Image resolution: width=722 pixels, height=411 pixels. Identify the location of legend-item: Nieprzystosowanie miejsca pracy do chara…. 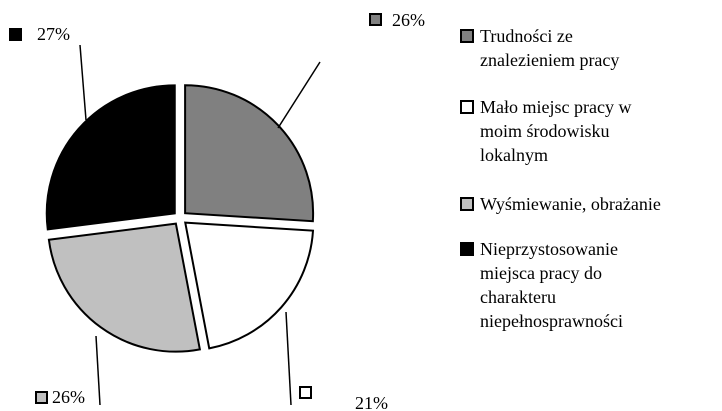
(555, 285).